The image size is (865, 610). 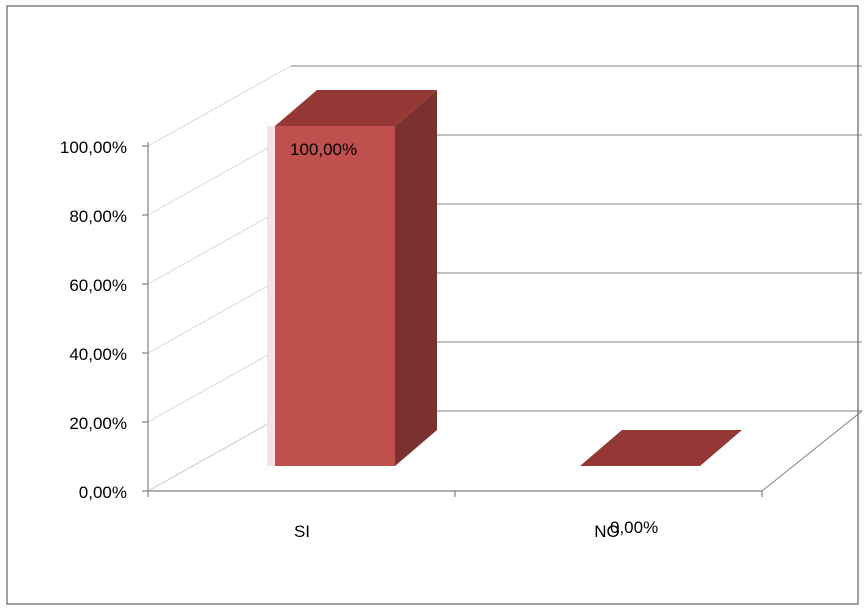 I want to click on x-category-label-no: NO, so click(x=607, y=531).